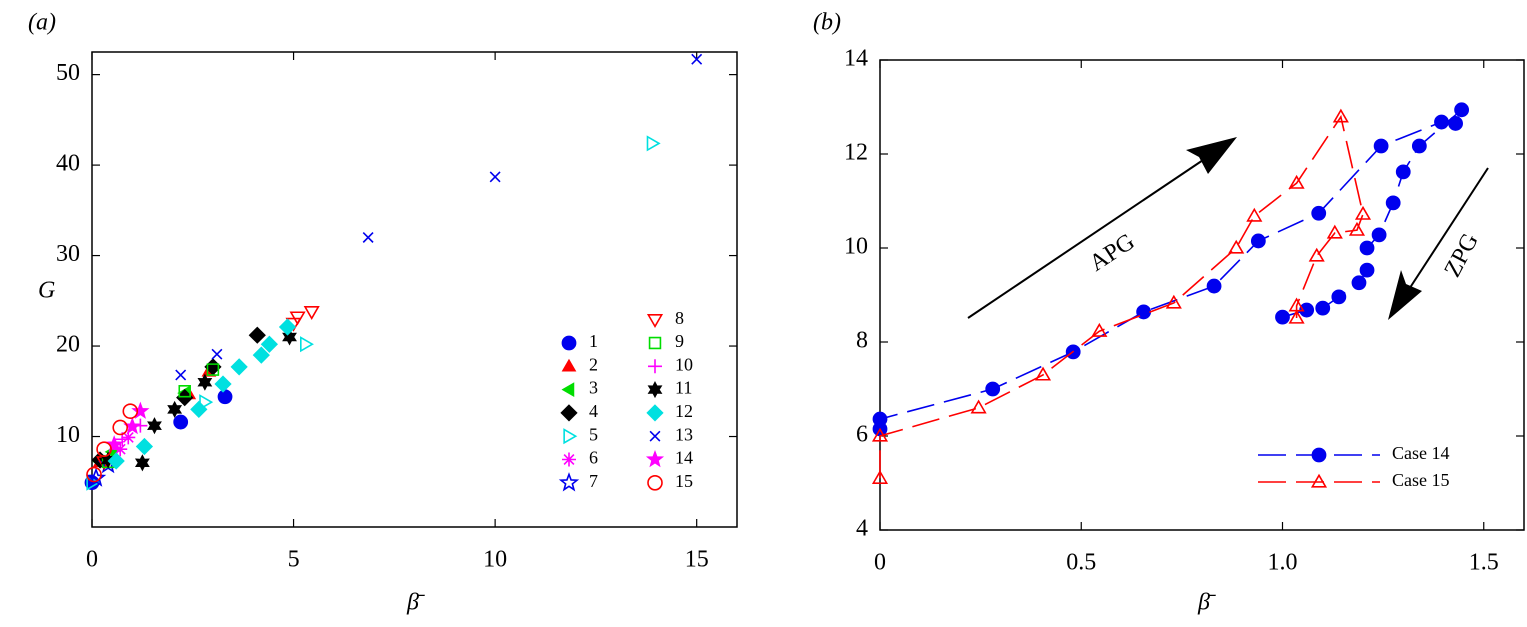 This screenshot has width=1527, height=627. Describe the element at coordinates (684, 411) in the screenshot. I see `legend-label: 12` at that location.